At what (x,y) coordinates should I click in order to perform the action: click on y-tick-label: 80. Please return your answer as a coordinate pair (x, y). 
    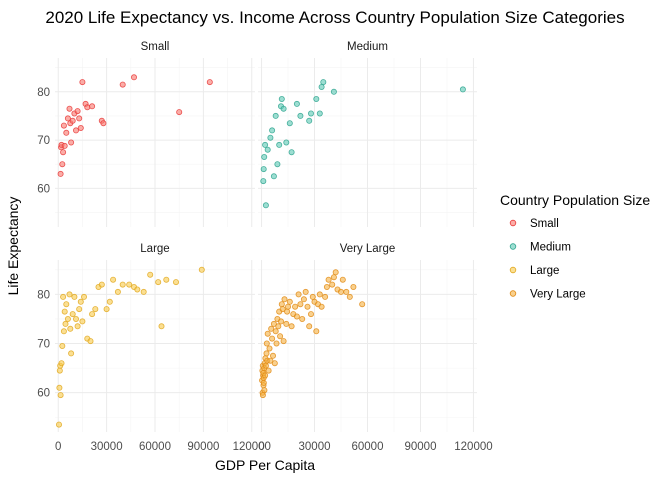
    Looking at the image, I should click on (43, 295).